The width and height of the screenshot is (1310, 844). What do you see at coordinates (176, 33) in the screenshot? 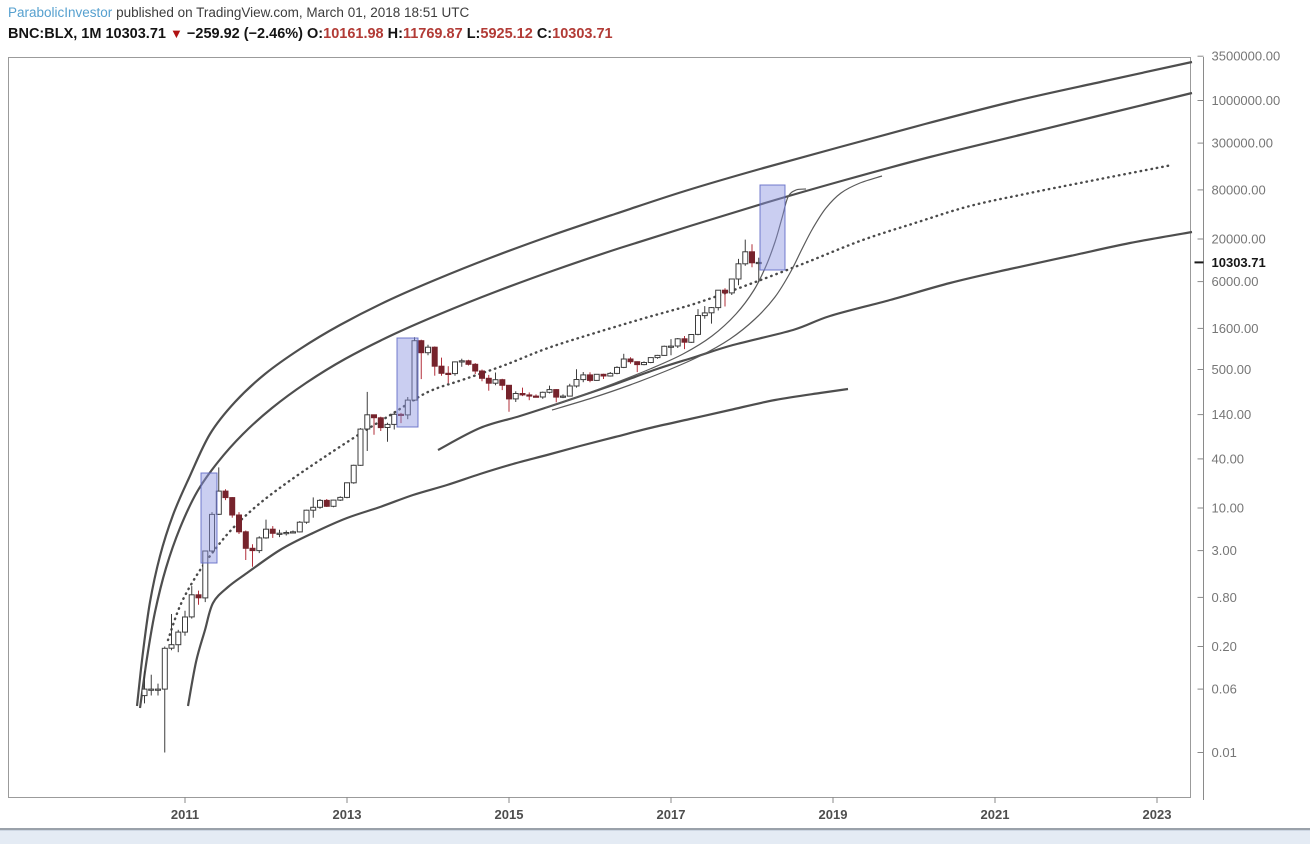
I see `down-arrow-icon: ▼` at bounding box center [176, 33].